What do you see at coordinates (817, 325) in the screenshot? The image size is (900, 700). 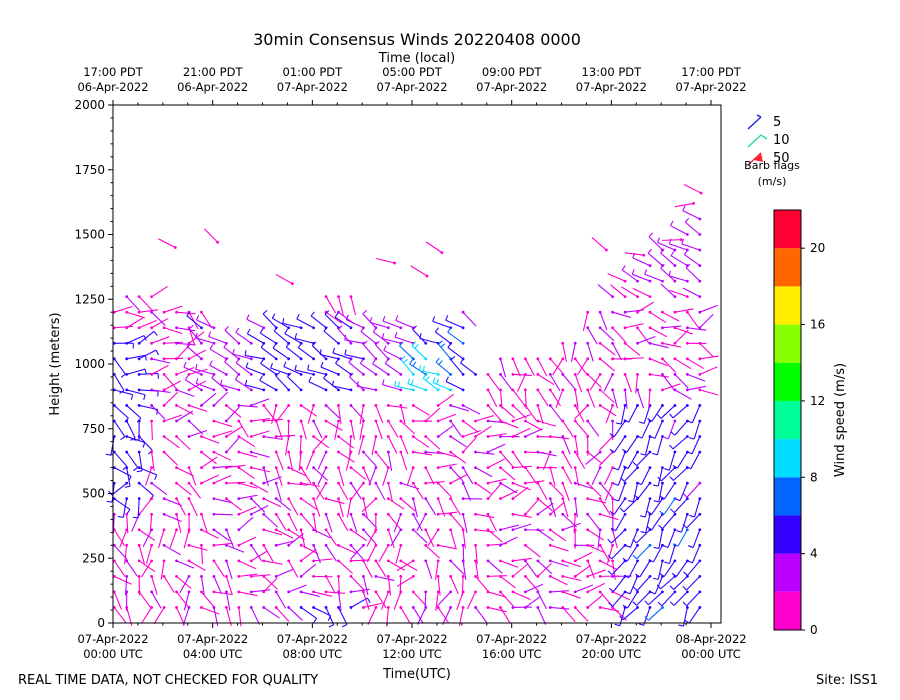 I see `colorbar-tick-label: 16` at bounding box center [817, 325].